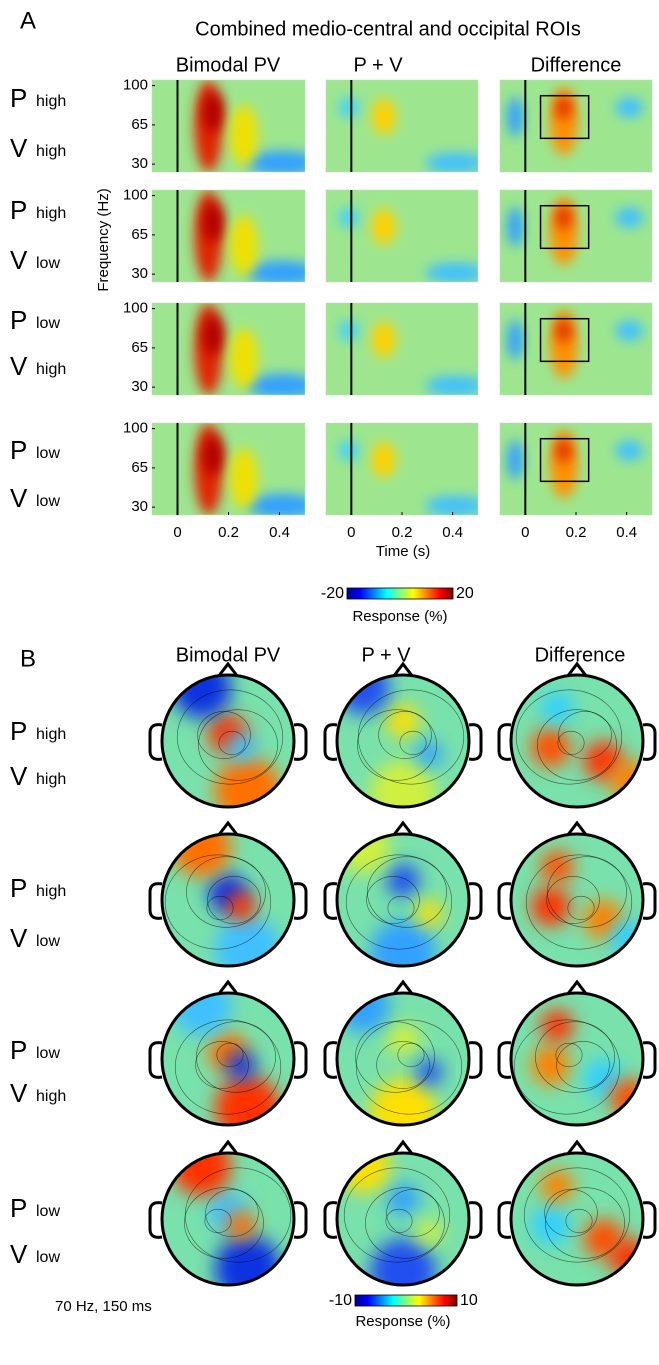 This screenshot has height=1365, width=659. Describe the element at coordinates (402, 126) in the screenshot. I see `heatmap` at that location.